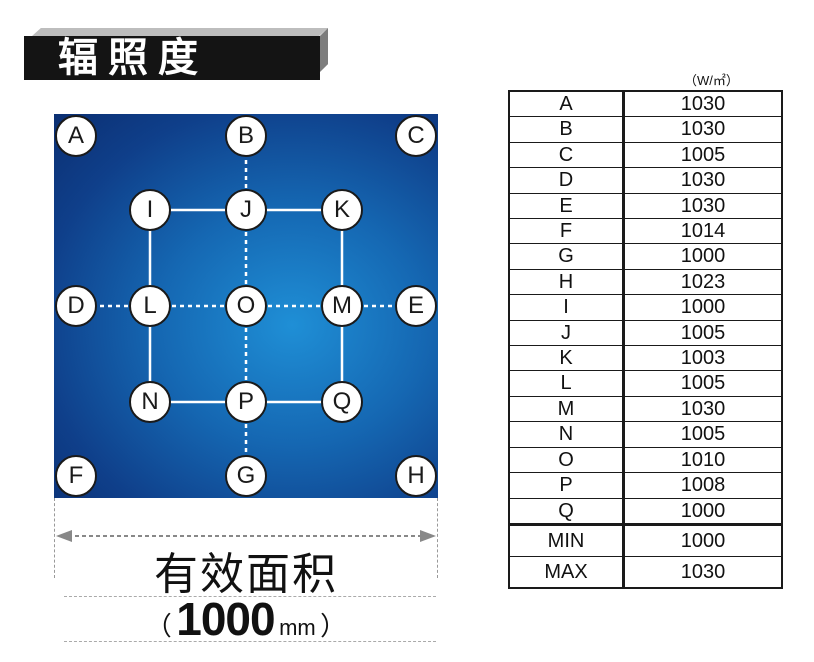  I want to click on value-cell: 1023, so click(703, 282).